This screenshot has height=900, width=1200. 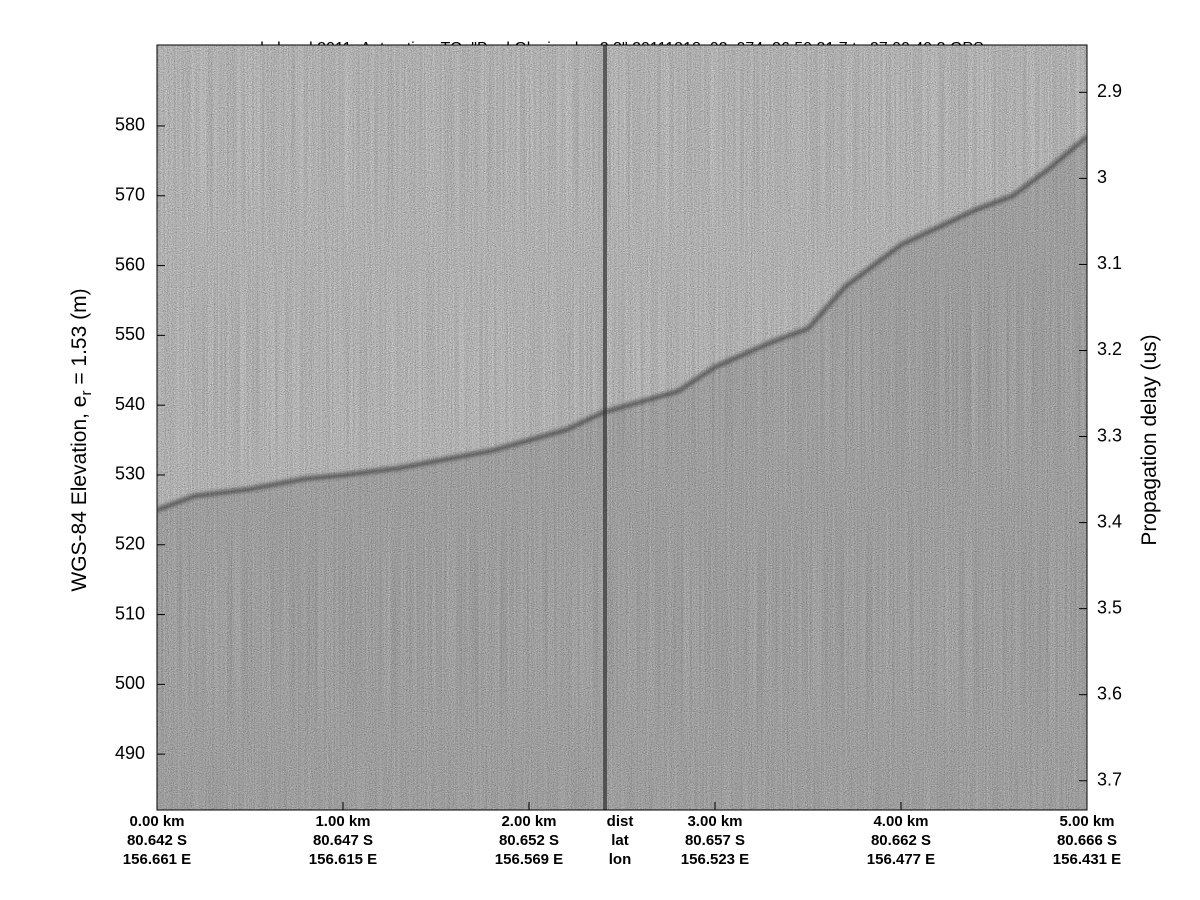 What do you see at coordinates (130, 753) in the screenshot?
I see `y-tick-label: 490` at bounding box center [130, 753].